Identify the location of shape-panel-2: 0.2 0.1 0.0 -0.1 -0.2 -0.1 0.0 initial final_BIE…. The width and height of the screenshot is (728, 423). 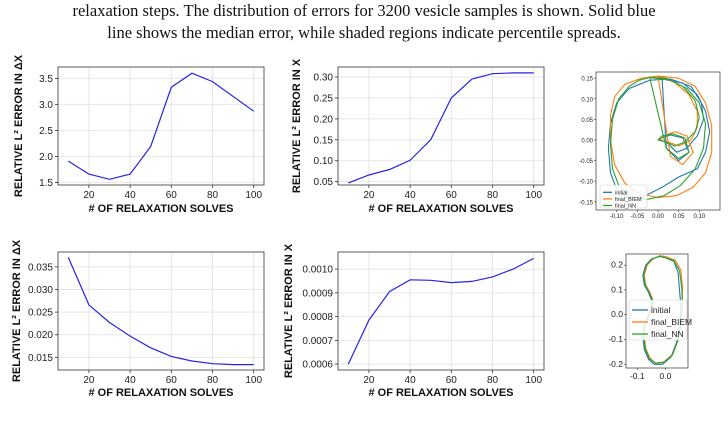
(650, 317).